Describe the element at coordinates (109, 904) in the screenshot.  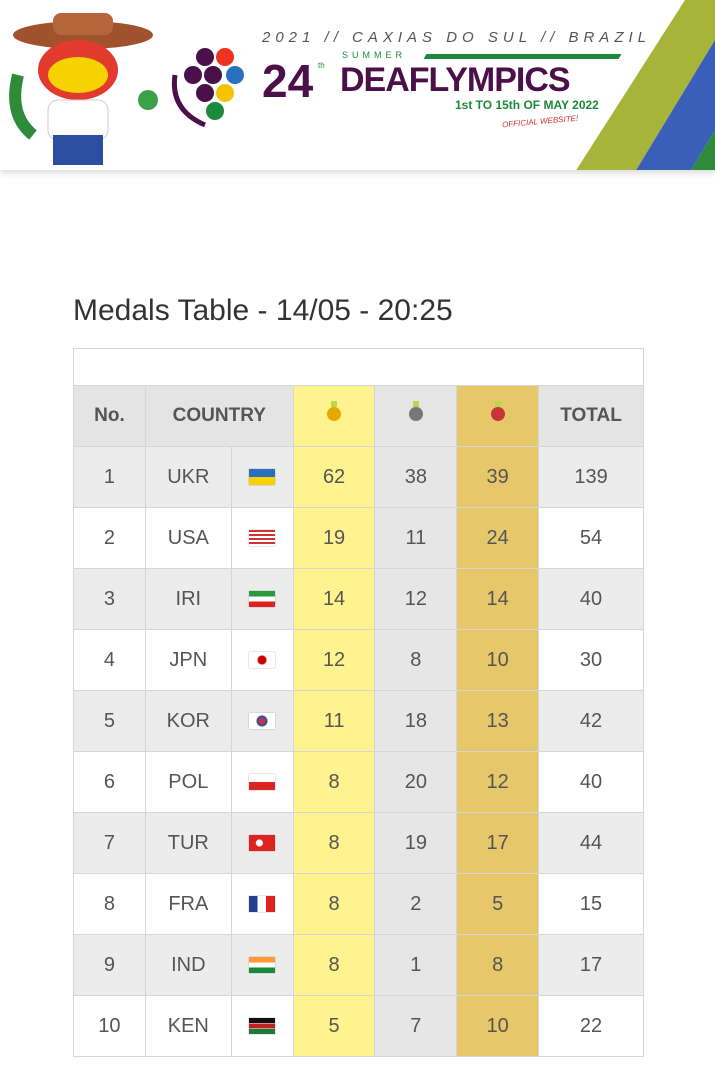
I see `rank-cell: 8` at that location.